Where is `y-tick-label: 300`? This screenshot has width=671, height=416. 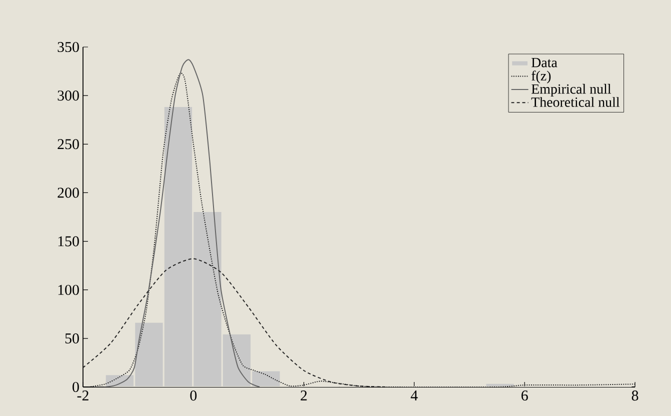
y-tick-label: 300 is located at coordinates (68, 95).